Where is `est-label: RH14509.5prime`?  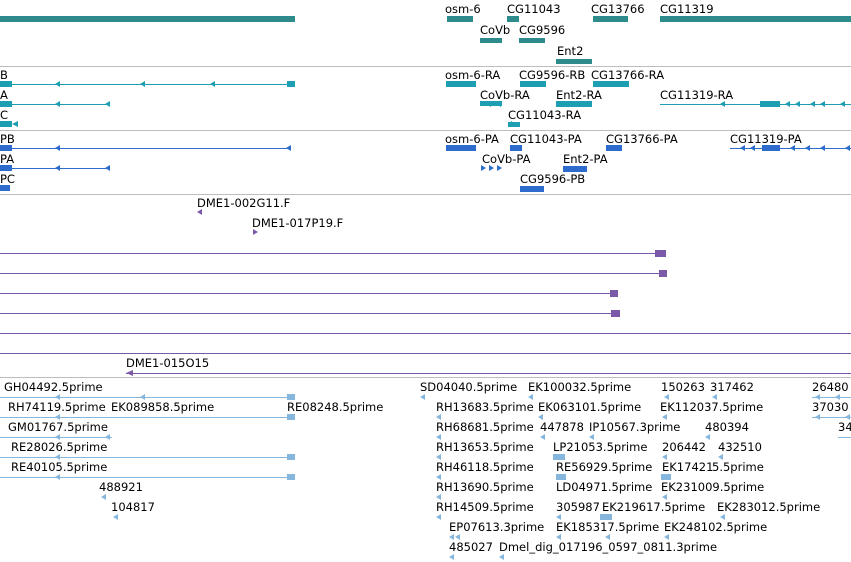
est-label: RH14509.5prime is located at coordinates (485, 507).